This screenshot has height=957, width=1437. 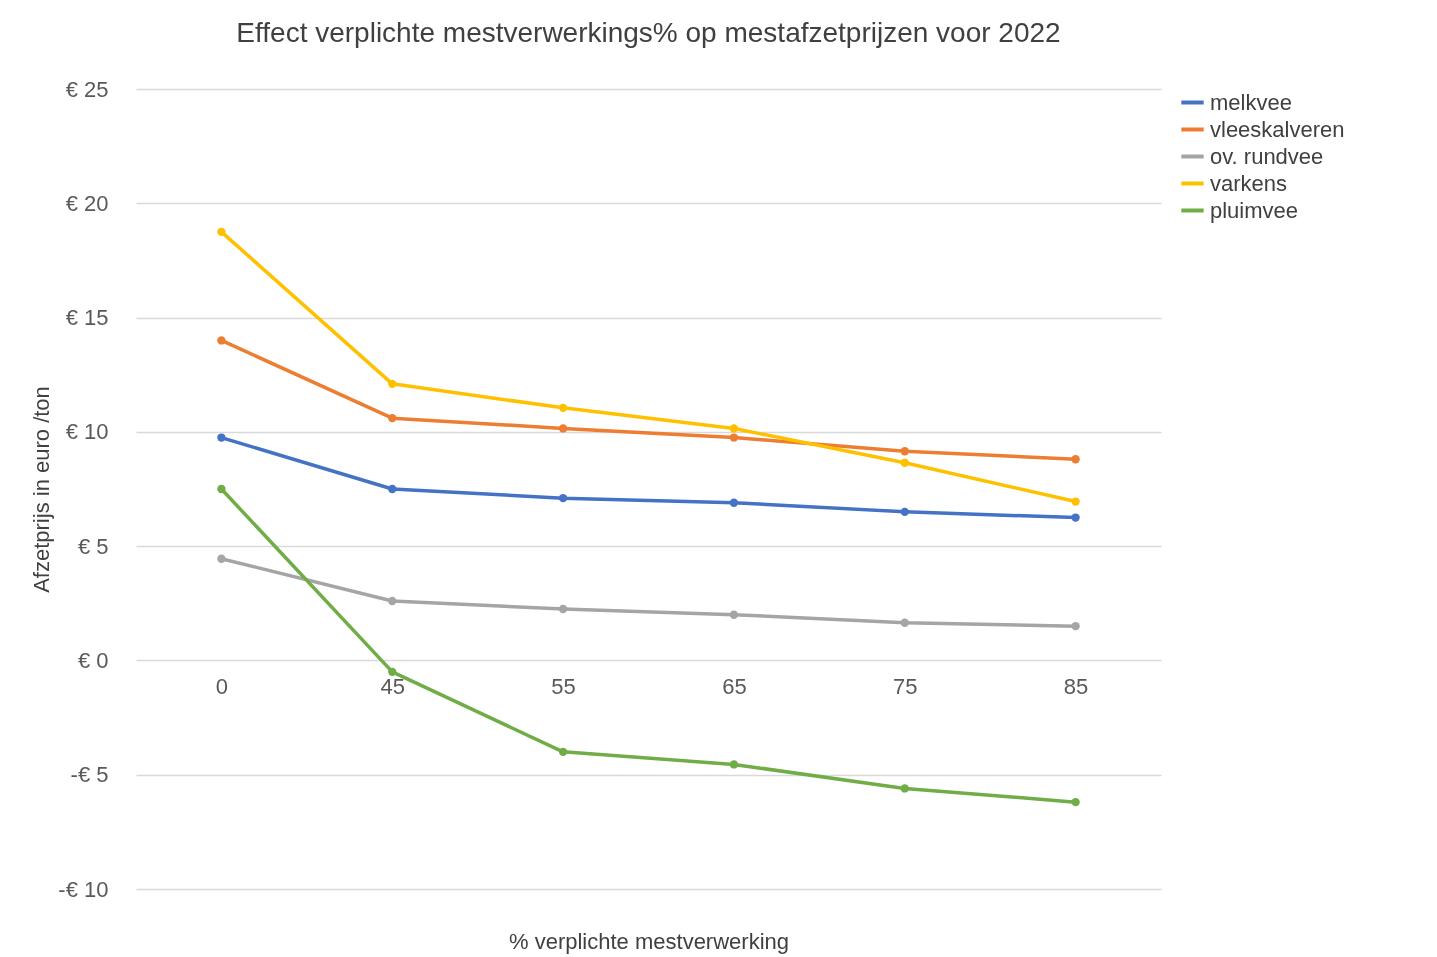 I want to click on x-tick-label: 65, so click(x=734, y=686).